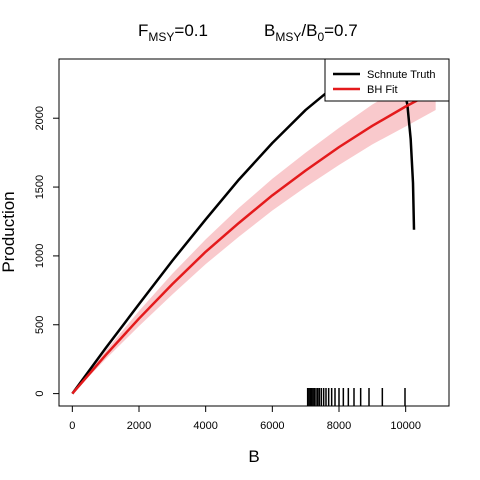 This screenshot has width=480, height=480. I want to click on y-tick-label: 0, so click(40, 394).